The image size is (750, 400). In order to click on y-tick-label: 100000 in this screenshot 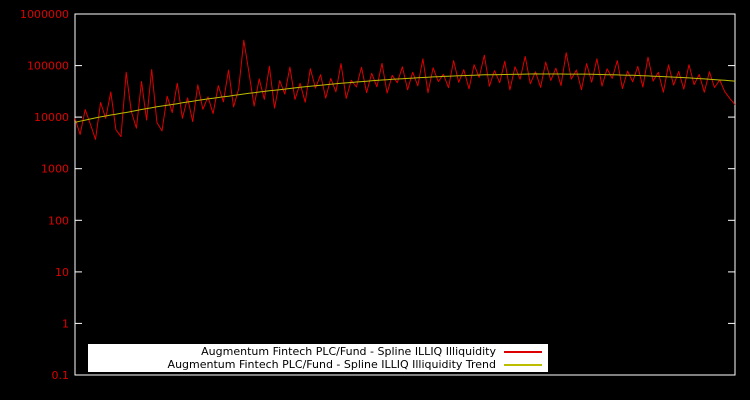, I will do `click(48, 66)`.